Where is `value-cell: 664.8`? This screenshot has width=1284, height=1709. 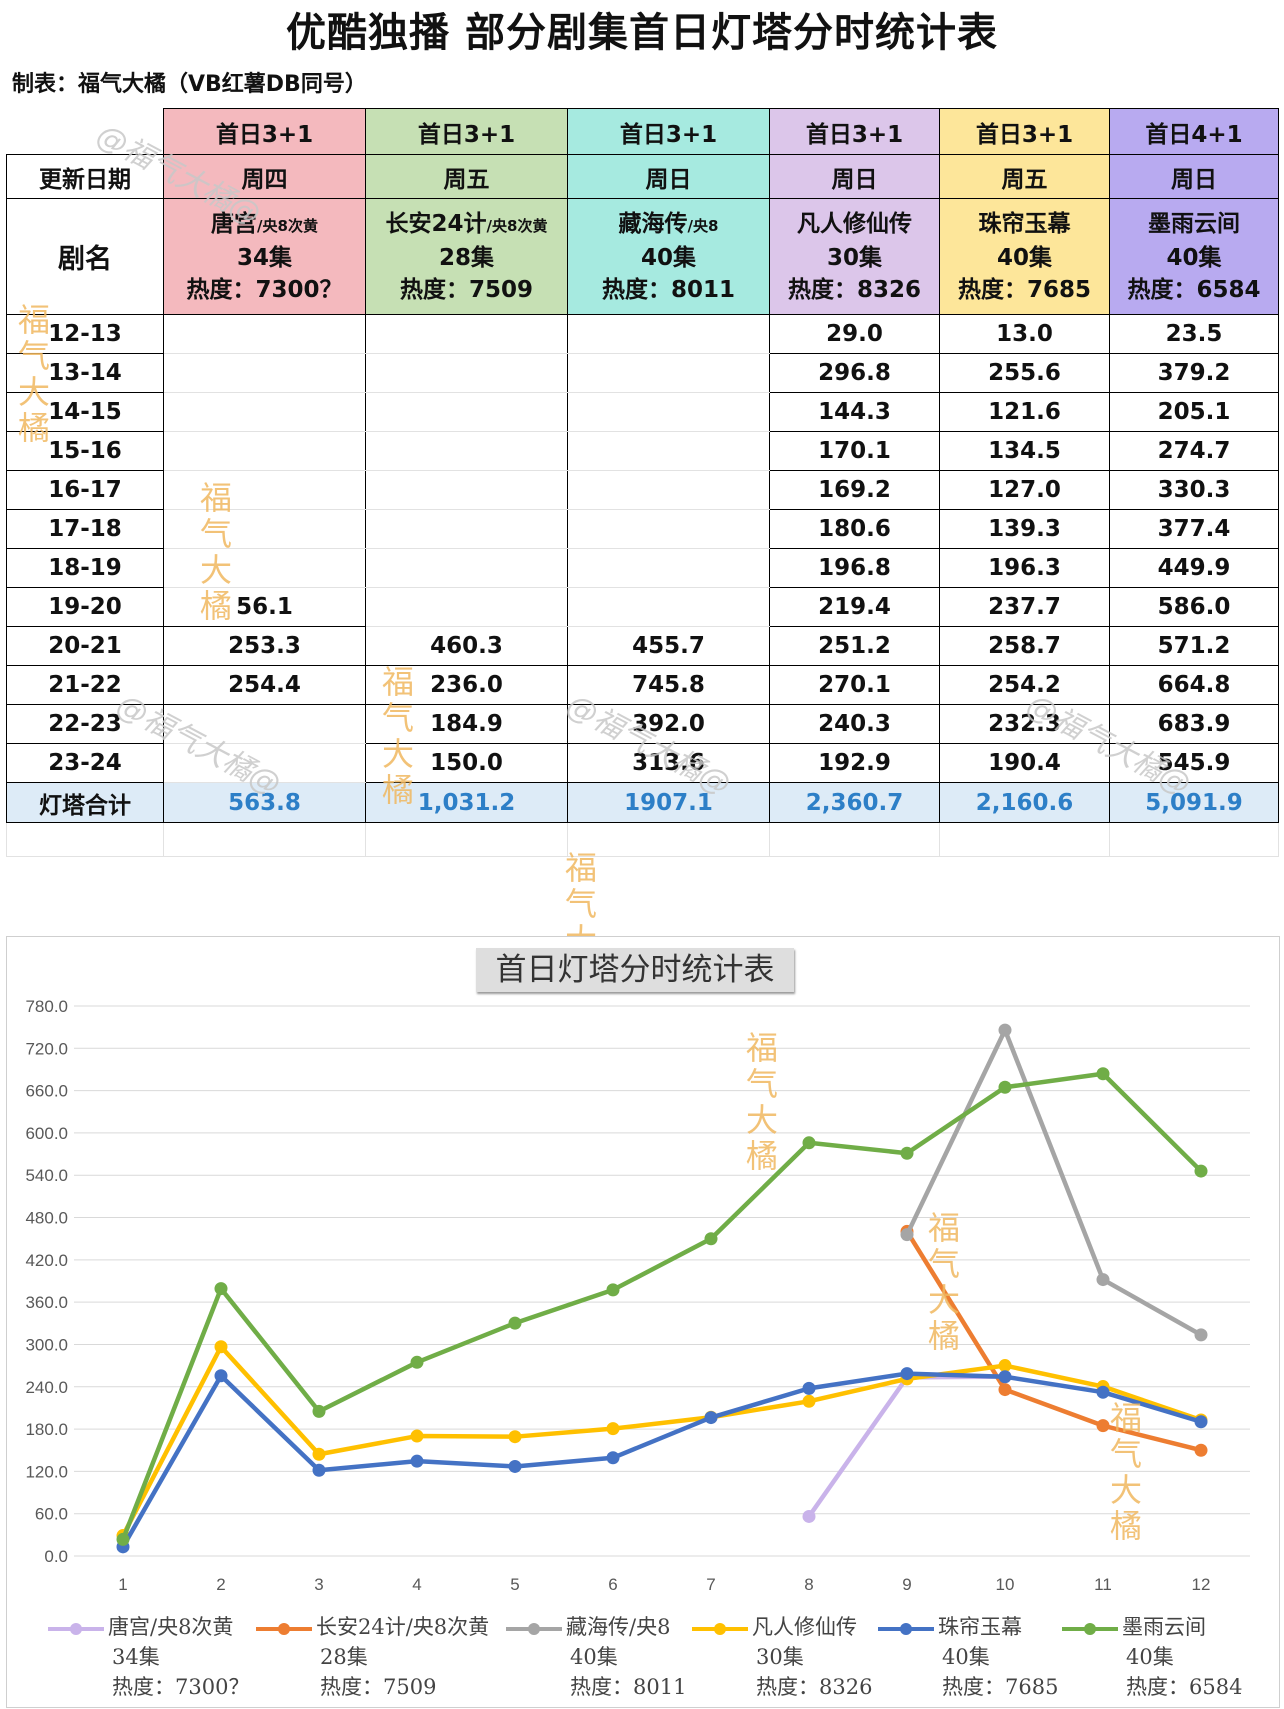 value-cell: 664.8 is located at coordinates (1194, 685).